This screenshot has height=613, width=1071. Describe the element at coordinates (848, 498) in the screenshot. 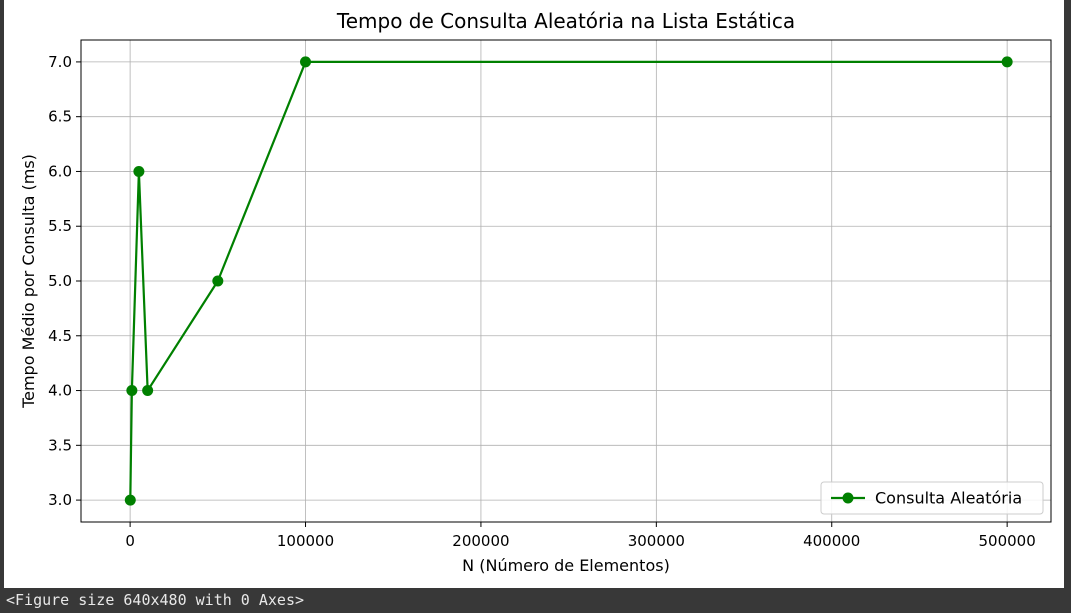

I see `legend-marker` at that location.